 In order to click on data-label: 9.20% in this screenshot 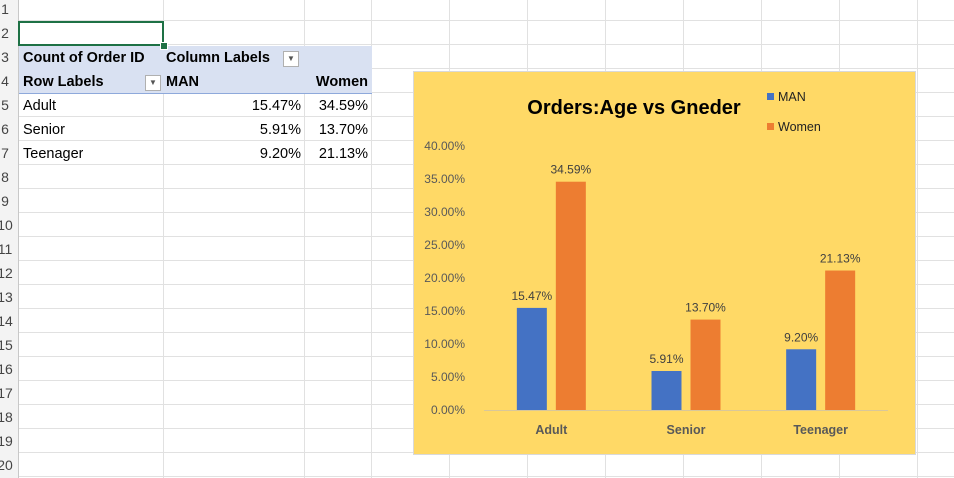, I will do `click(801, 337)`.